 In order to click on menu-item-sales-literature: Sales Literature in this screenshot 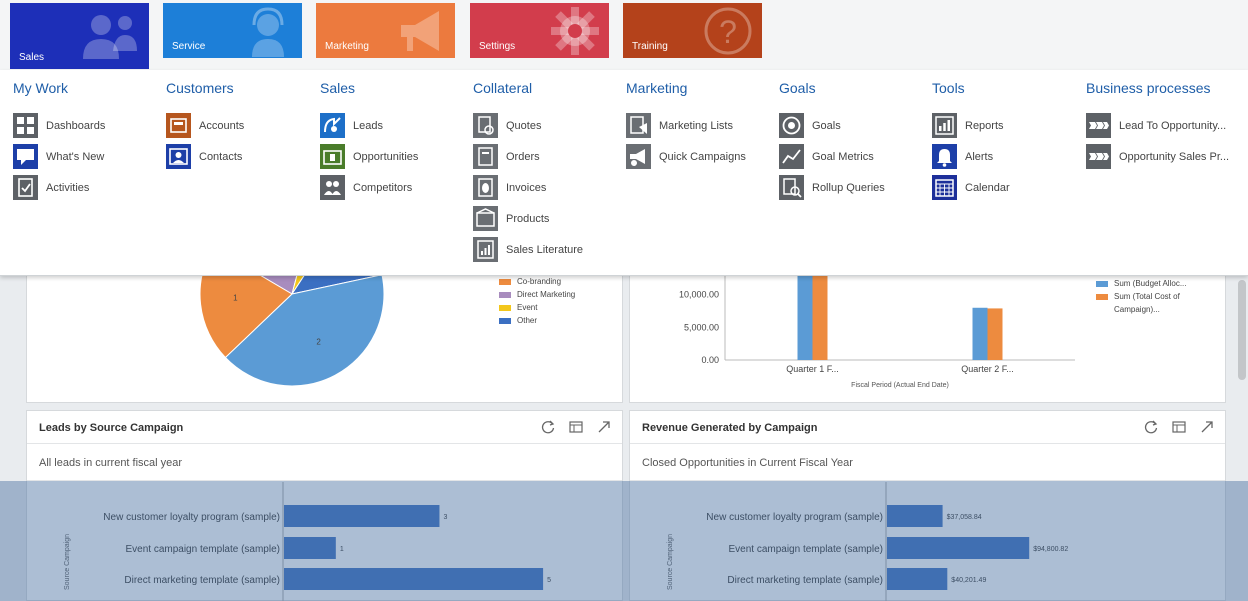, I will do `click(528, 249)`.